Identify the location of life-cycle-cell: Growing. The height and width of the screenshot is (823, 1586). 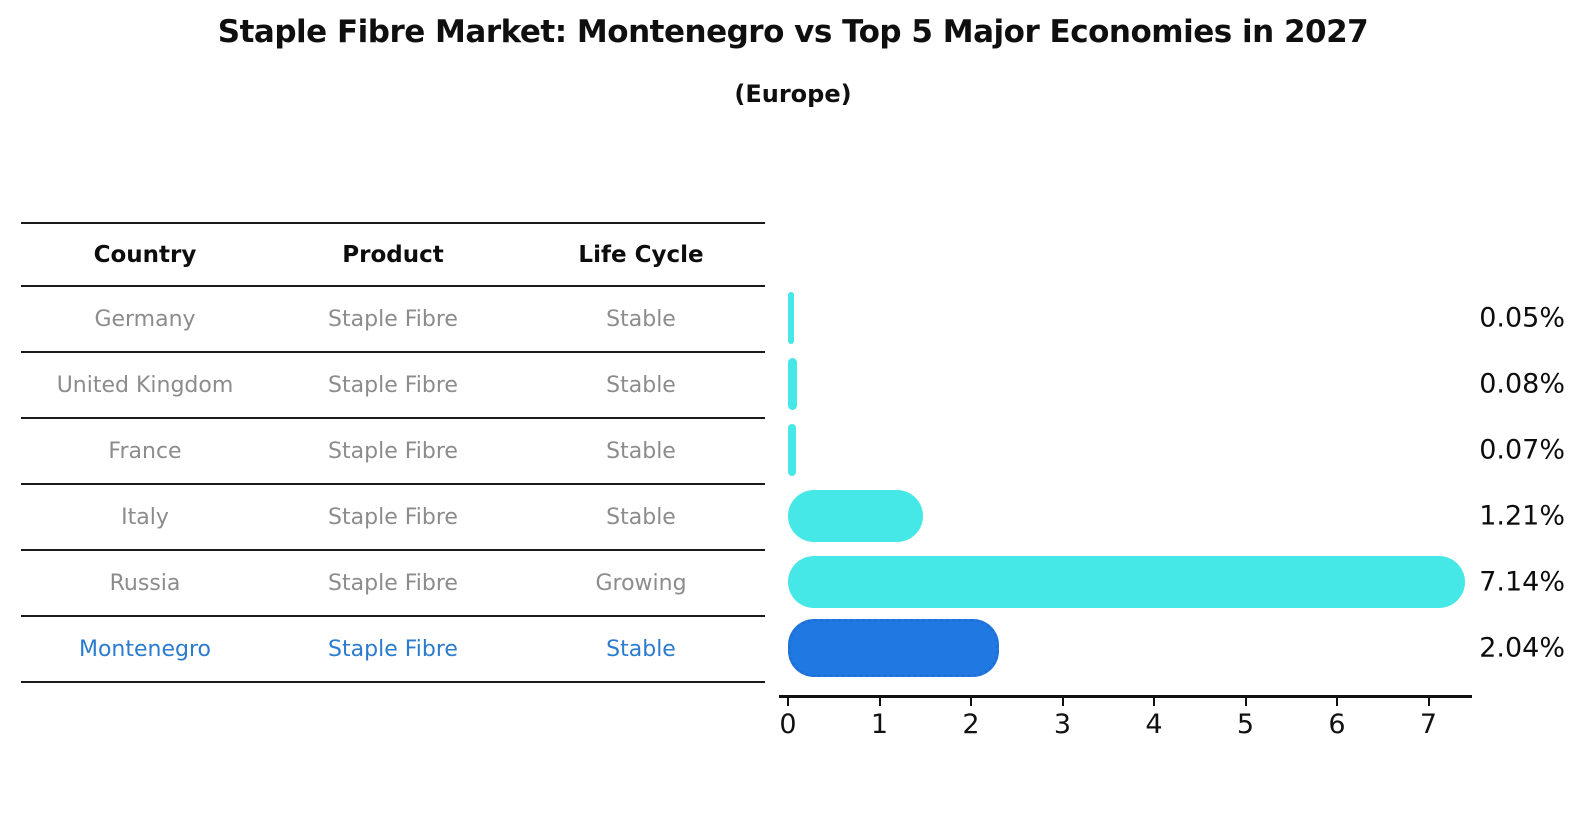
(641, 583).